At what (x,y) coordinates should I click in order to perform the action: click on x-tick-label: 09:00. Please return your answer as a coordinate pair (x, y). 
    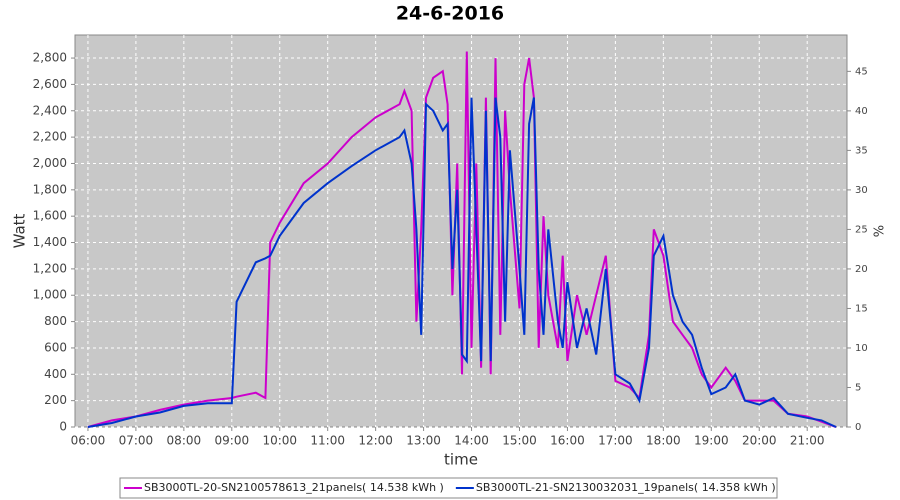
    Looking at the image, I should click on (232, 441).